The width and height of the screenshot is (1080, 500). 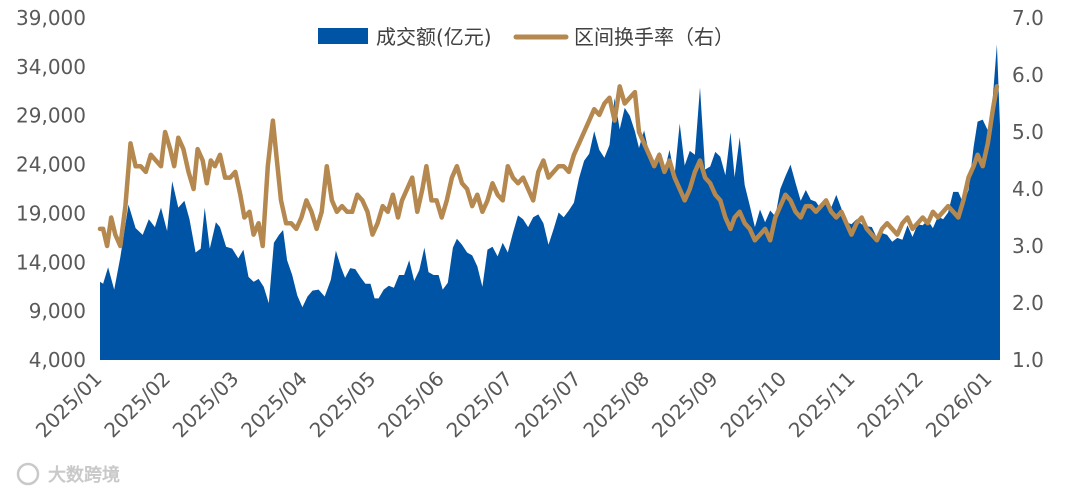 I want to click on y-left-tick-label: 19,000, so click(x=51, y=213).